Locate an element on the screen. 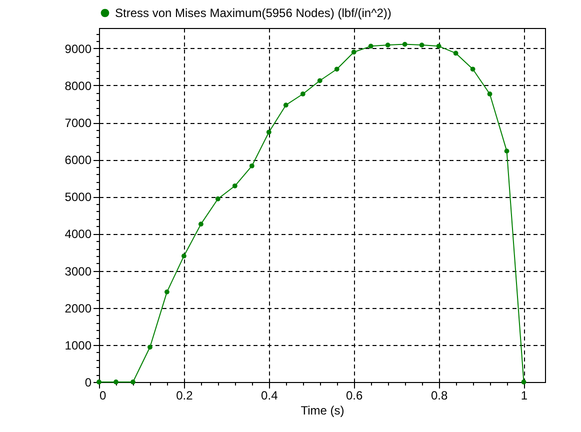 The height and width of the screenshot is (432, 581). y-tick-label: 8000 is located at coordinates (78, 85).